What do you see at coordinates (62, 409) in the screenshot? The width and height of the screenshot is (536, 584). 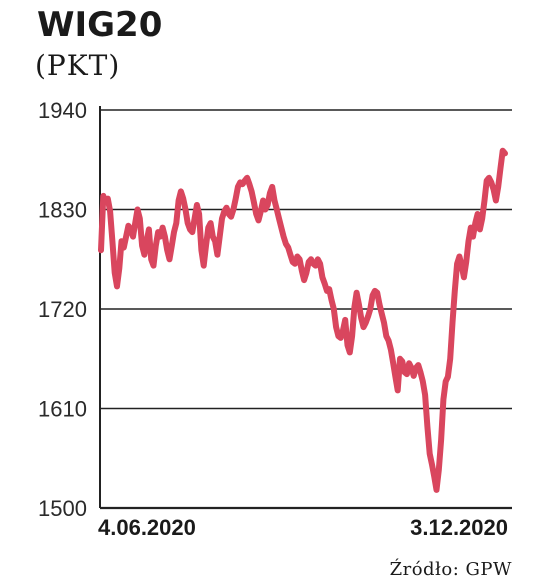 I see `y-tick-label-1610: 1610` at bounding box center [62, 409].